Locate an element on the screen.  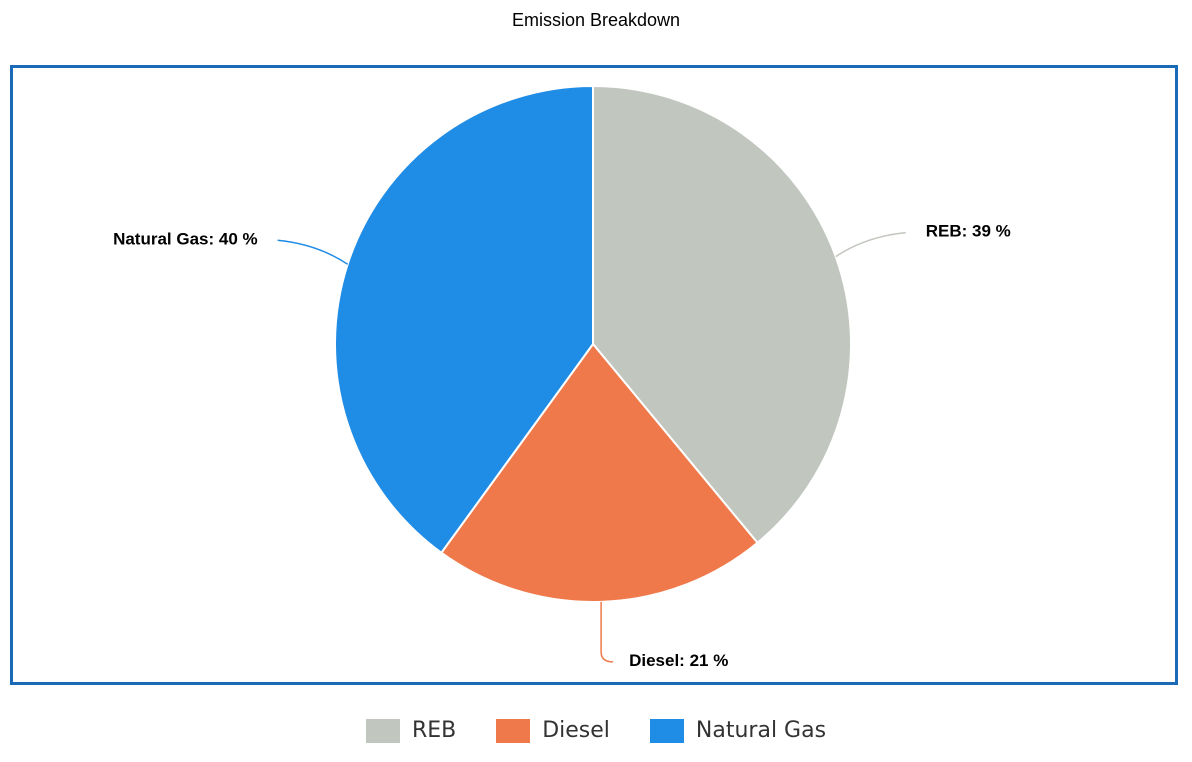
legend: REB Diesel Natural Gas is located at coordinates (596, 730).